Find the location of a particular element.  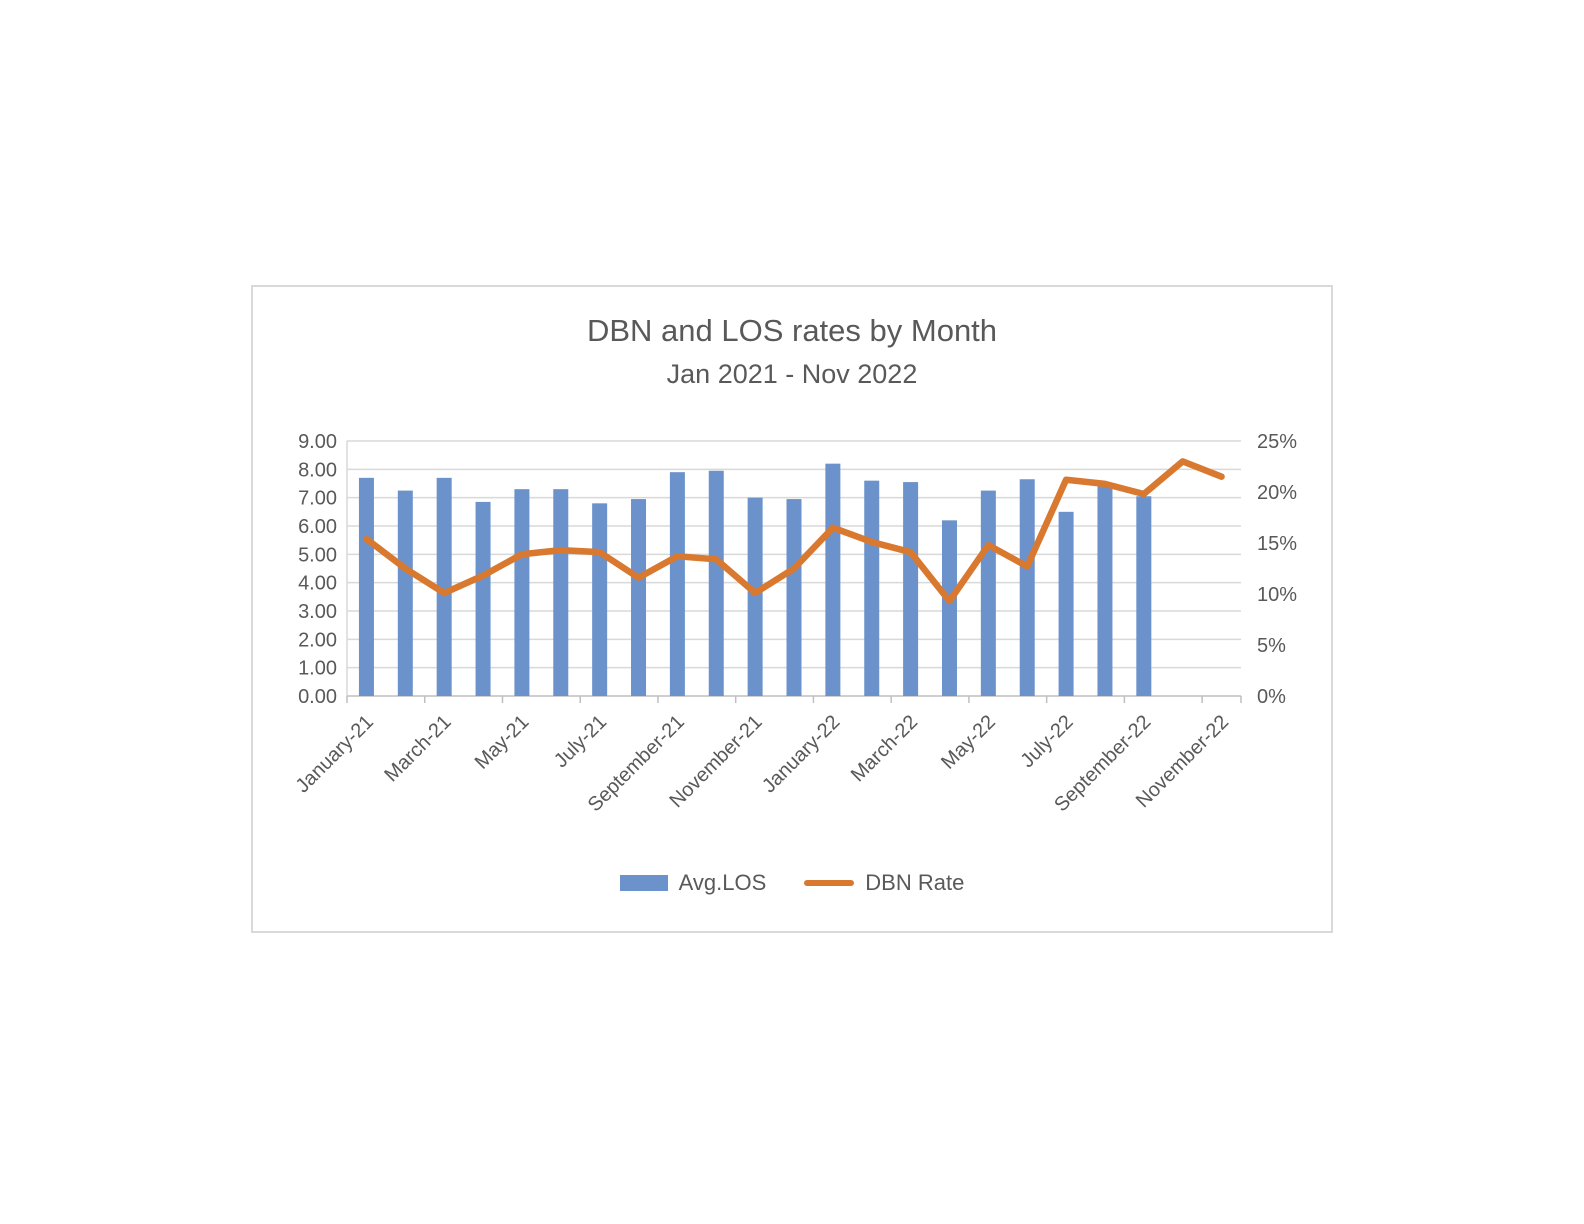

right-axis-label: 0% is located at coordinates (1271, 697).